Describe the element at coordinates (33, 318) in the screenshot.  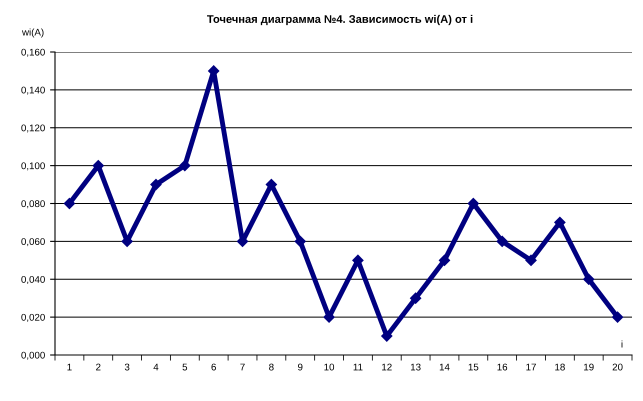
I see `y-tick-label: 0,020` at that location.